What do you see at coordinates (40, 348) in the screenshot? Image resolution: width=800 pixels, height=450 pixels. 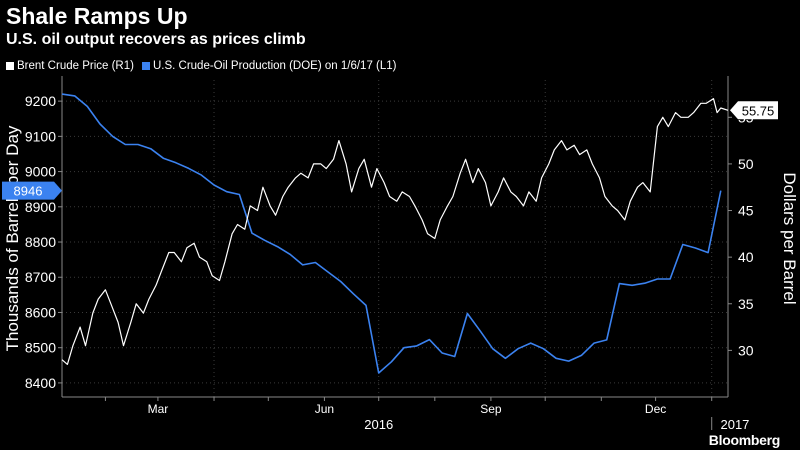 I see `left-tick-label: 8500` at bounding box center [40, 348].